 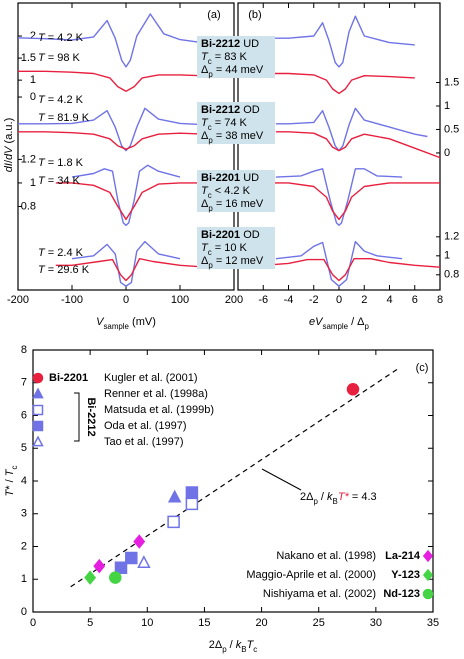 I want to click on fit-label-part: /, so click(x=322, y=497).